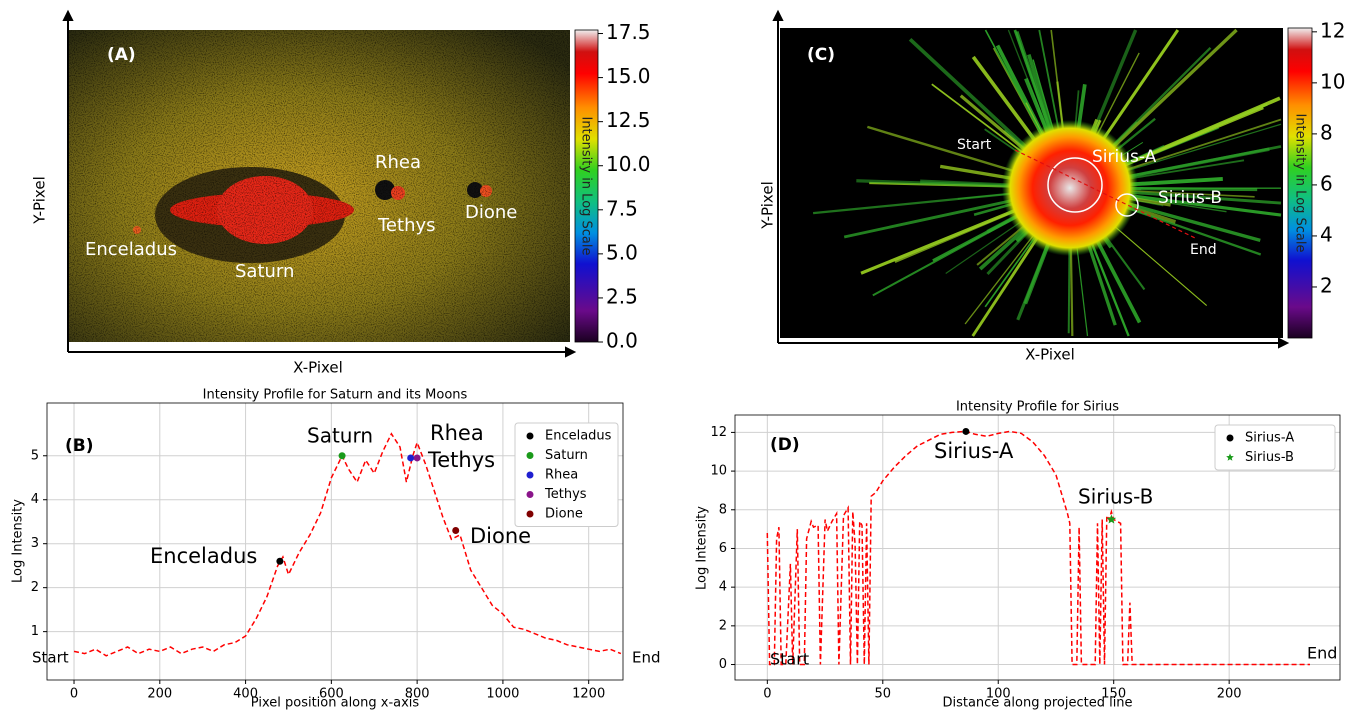 The height and width of the screenshot is (711, 1345). I want to click on colorbar-tick-label: 17.5, so click(628, 32).